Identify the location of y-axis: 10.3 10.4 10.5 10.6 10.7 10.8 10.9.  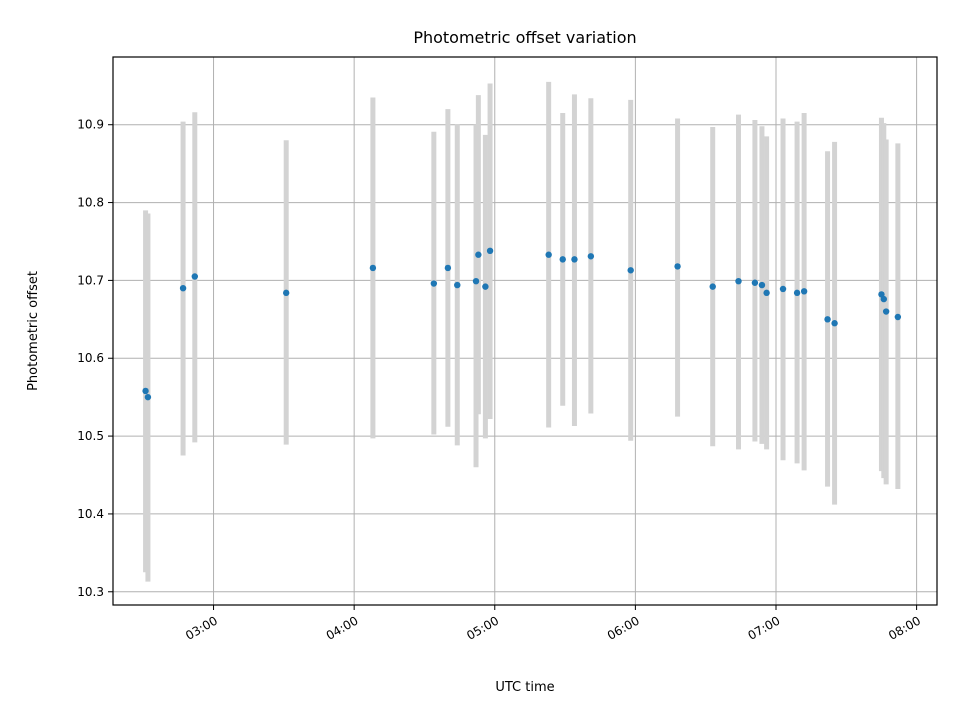
(95, 358).